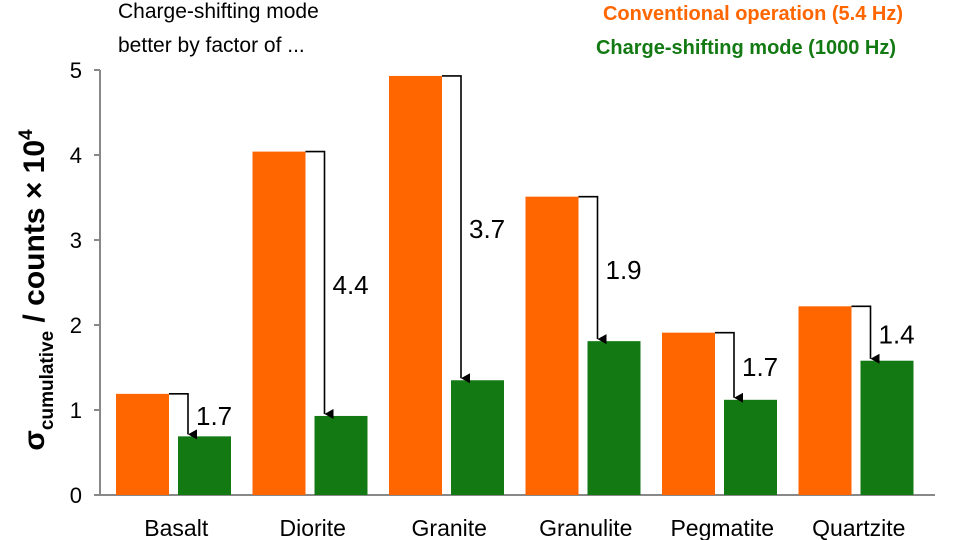  Describe the element at coordinates (279, 323) in the screenshot. I see `bar-conventional-diorite` at that location.